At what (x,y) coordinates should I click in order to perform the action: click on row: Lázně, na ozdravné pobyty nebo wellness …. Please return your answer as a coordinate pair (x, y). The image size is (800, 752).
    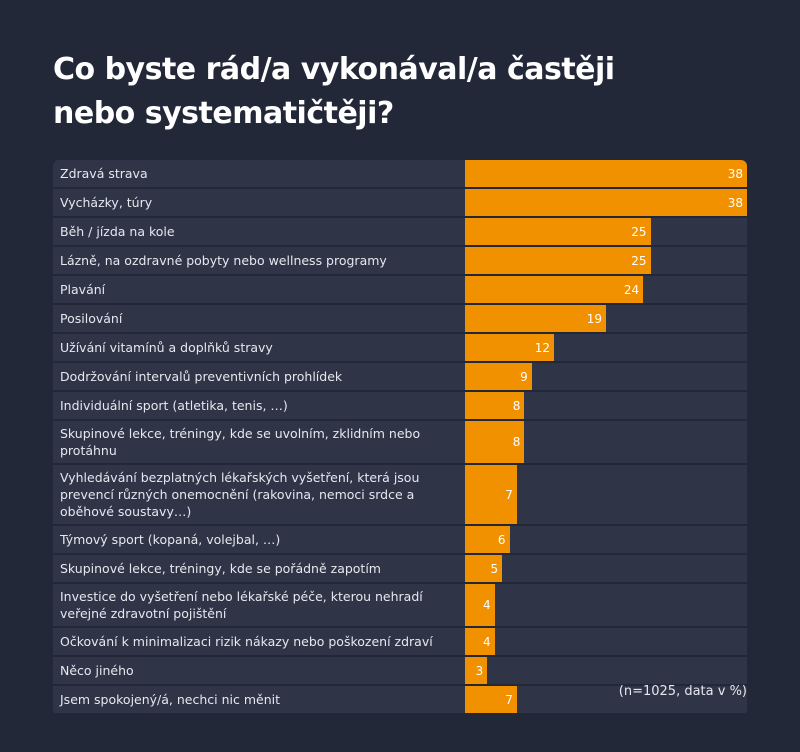
    Looking at the image, I should click on (400, 260).